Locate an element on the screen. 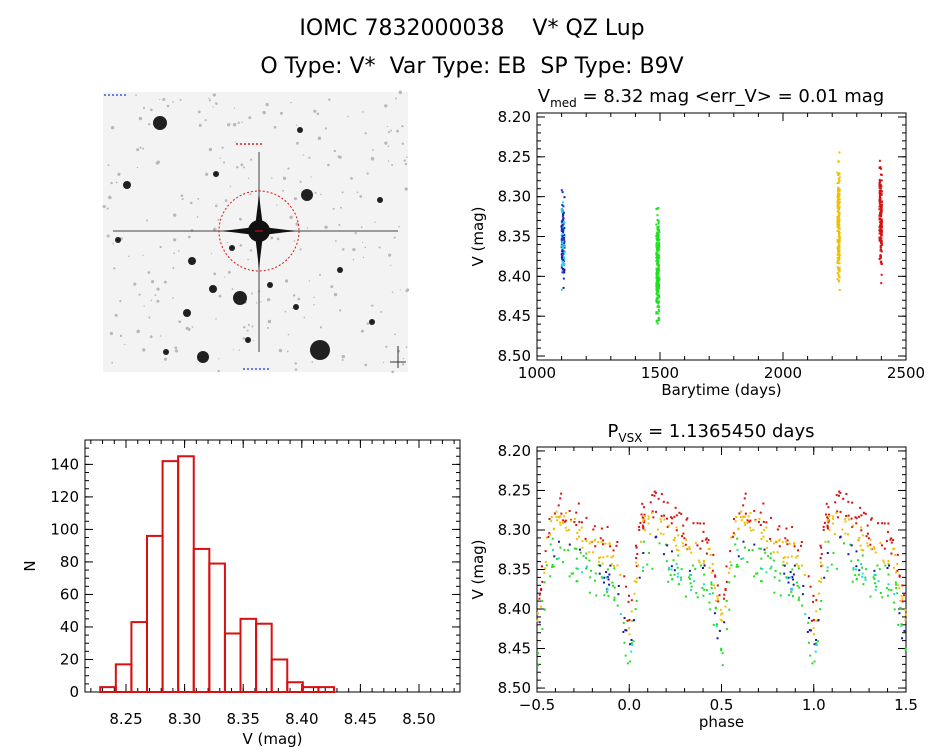 This screenshot has height=747, width=944. histogram-bar is located at coordinates (139, 657).